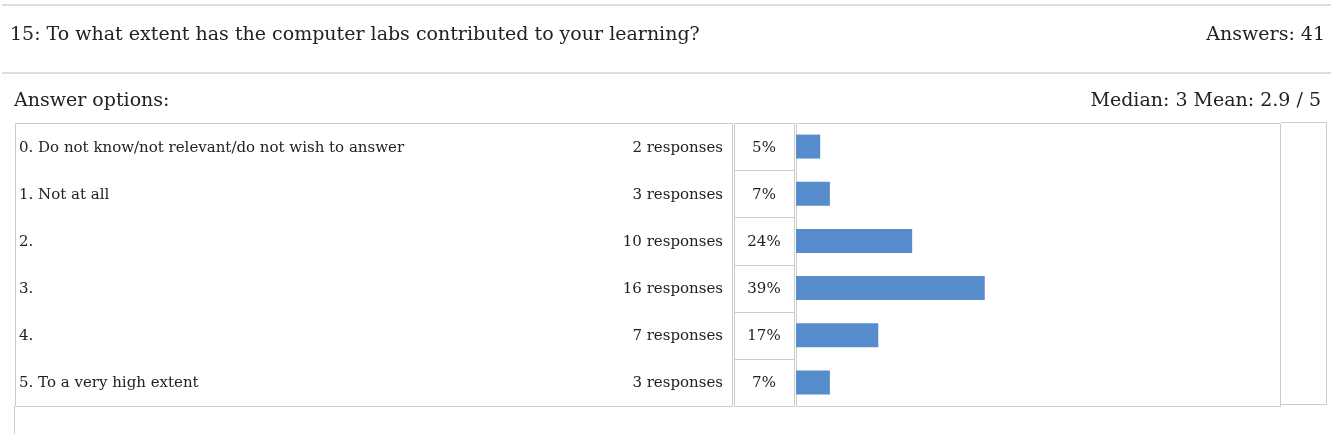 The image size is (1333, 434). What do you see at coordinates (677, 146) in the screenshot?
I see `text: 2 responses` at bounding box center [677, 146].